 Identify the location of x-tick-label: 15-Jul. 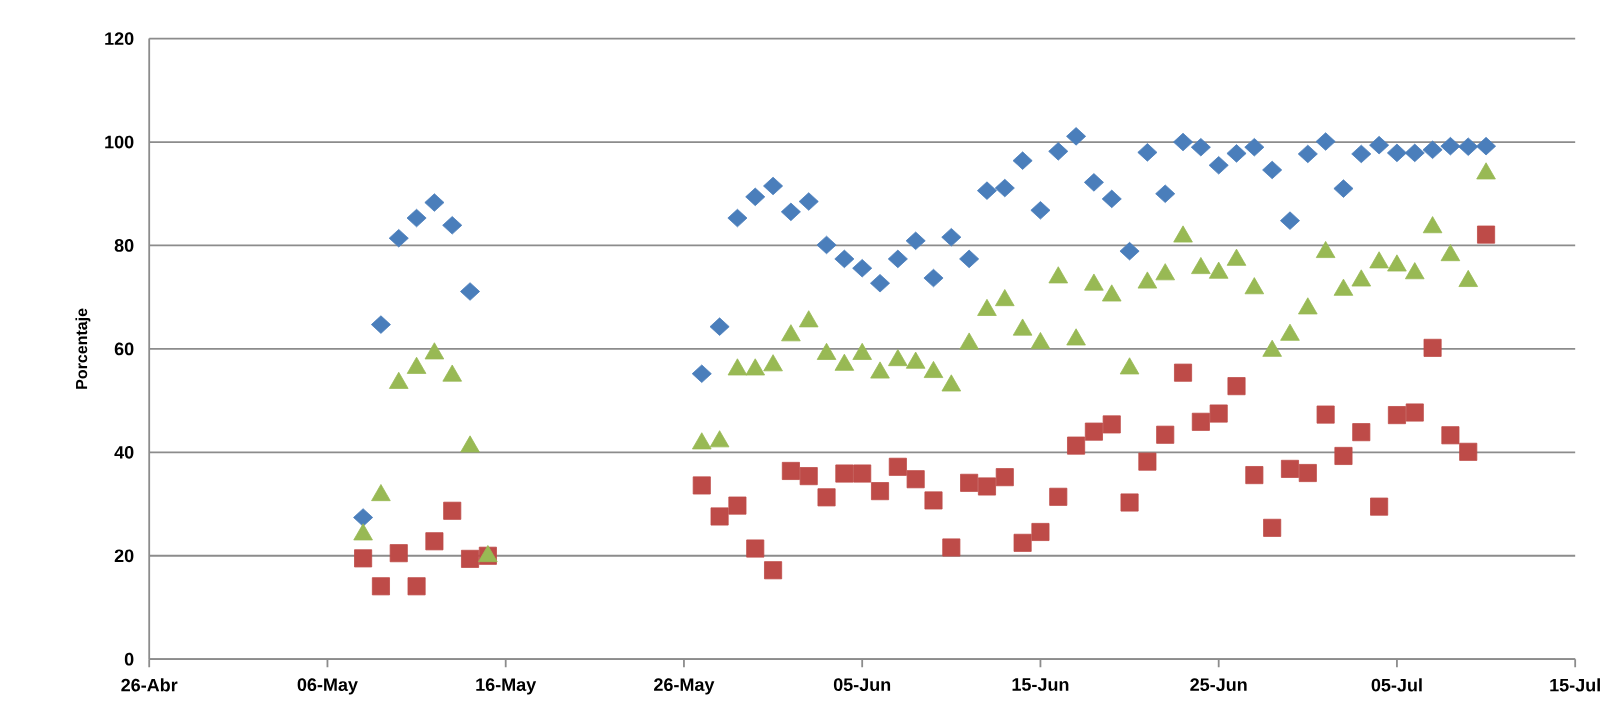
(1575, 685).